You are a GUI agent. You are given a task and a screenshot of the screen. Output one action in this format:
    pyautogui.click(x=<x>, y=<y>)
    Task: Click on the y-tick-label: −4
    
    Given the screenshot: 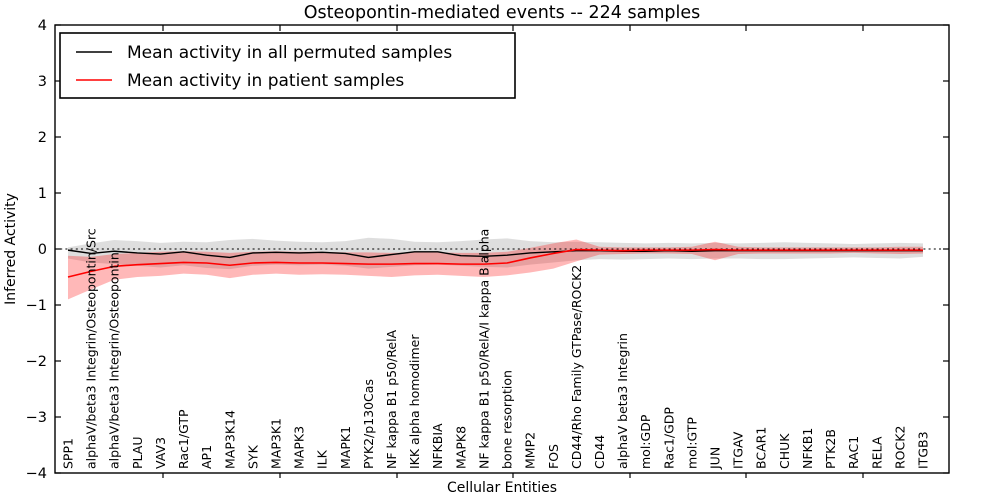 What is the action you would take?
    pyautogui.click(x=36, y=474)
    